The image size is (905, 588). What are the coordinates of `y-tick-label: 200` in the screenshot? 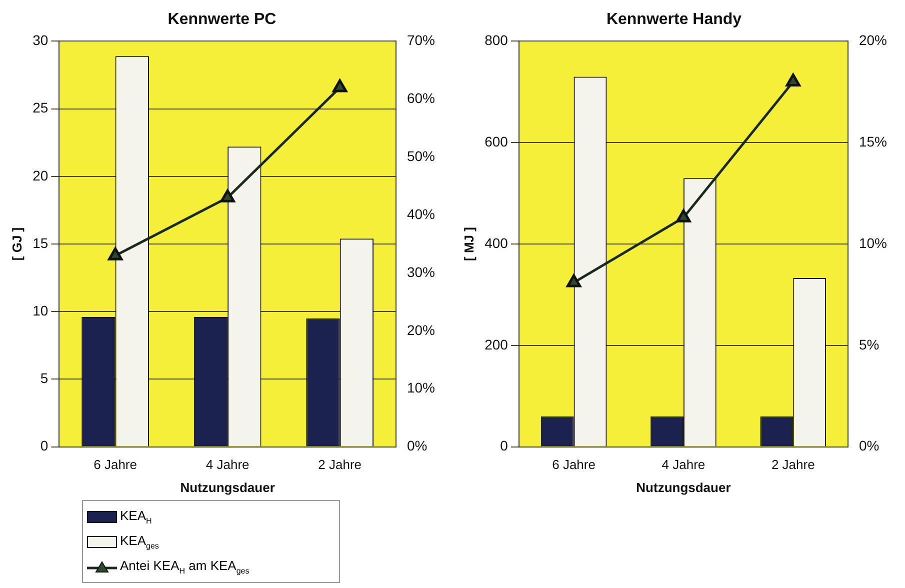 It's located at (496, 344).